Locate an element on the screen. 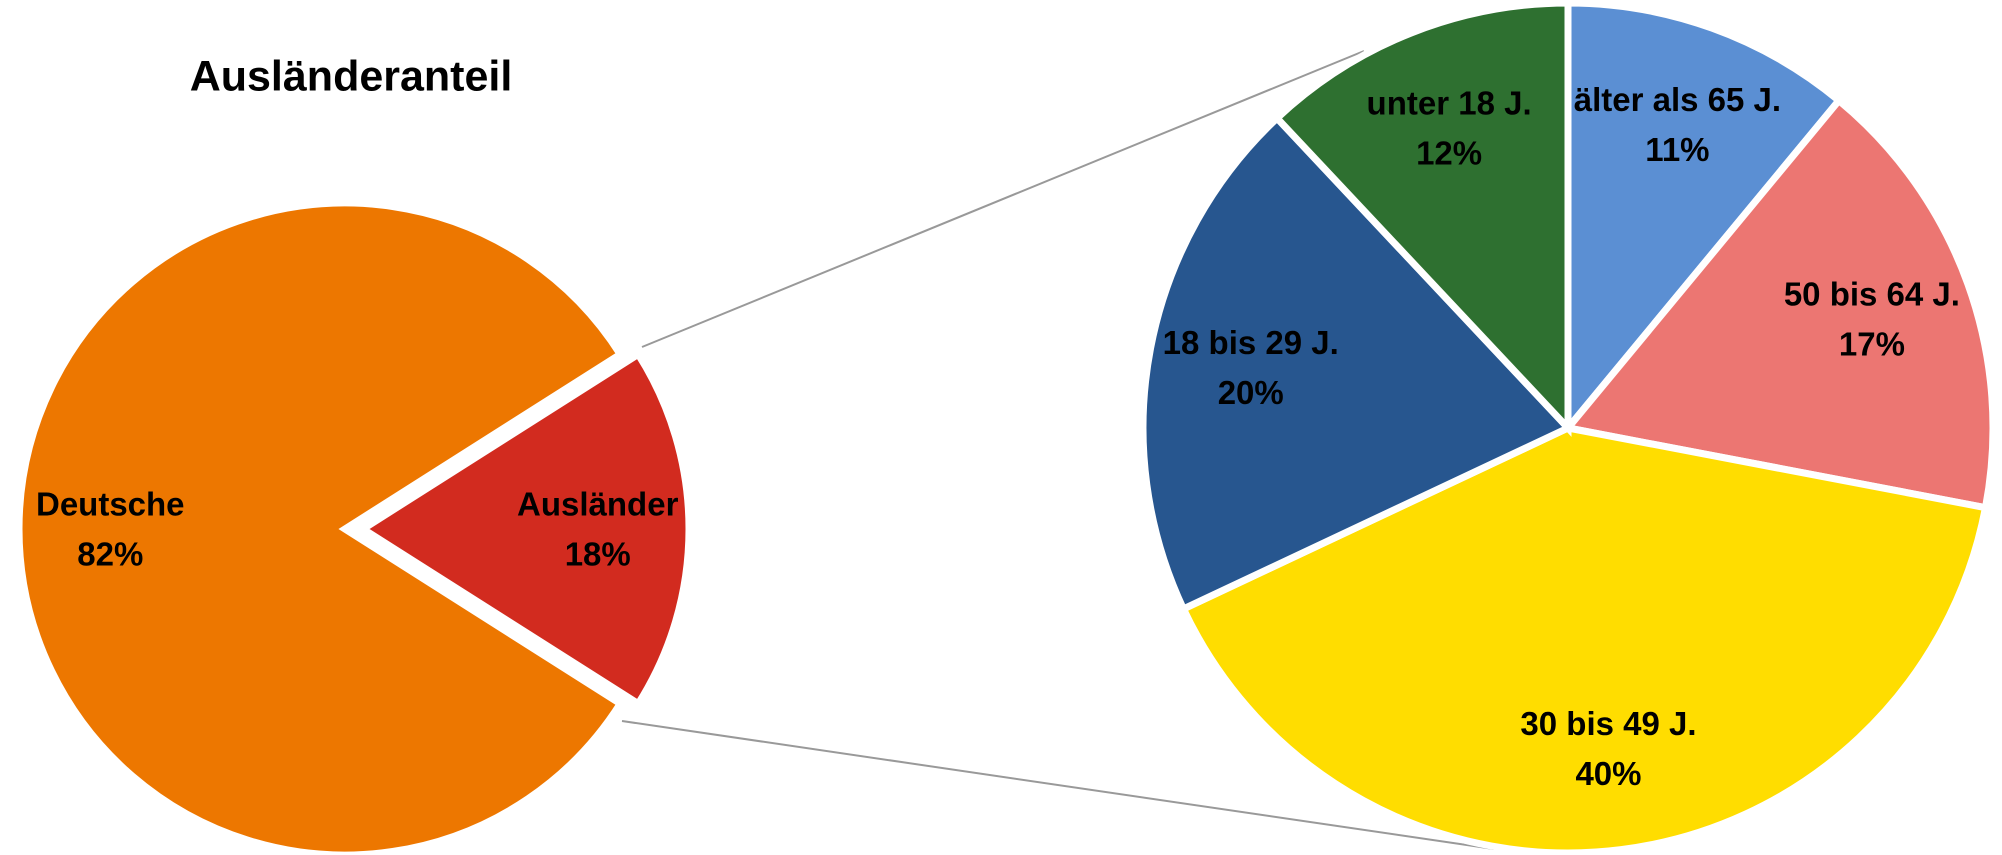 This screenshot has height=855, width=2002. slice-value-label: 17% is located at coordinates (1872, 343).